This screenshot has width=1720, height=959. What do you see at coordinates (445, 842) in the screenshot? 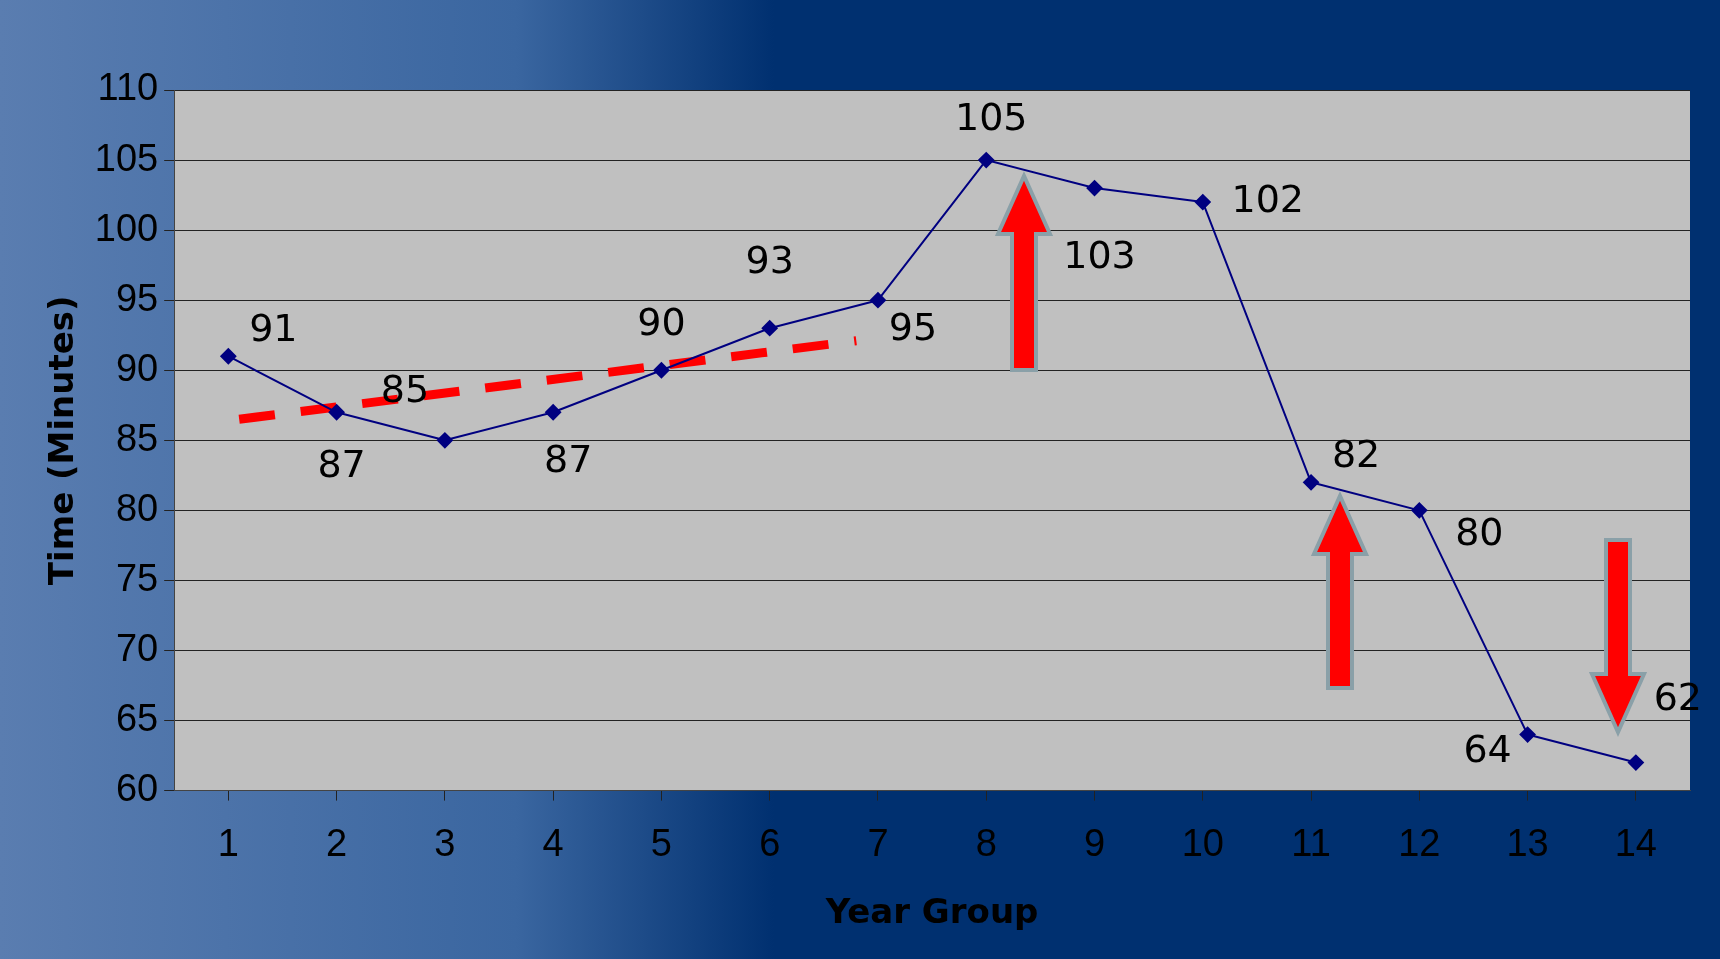
I see `x-tick-label: 3` at bounding box center [445, 842].